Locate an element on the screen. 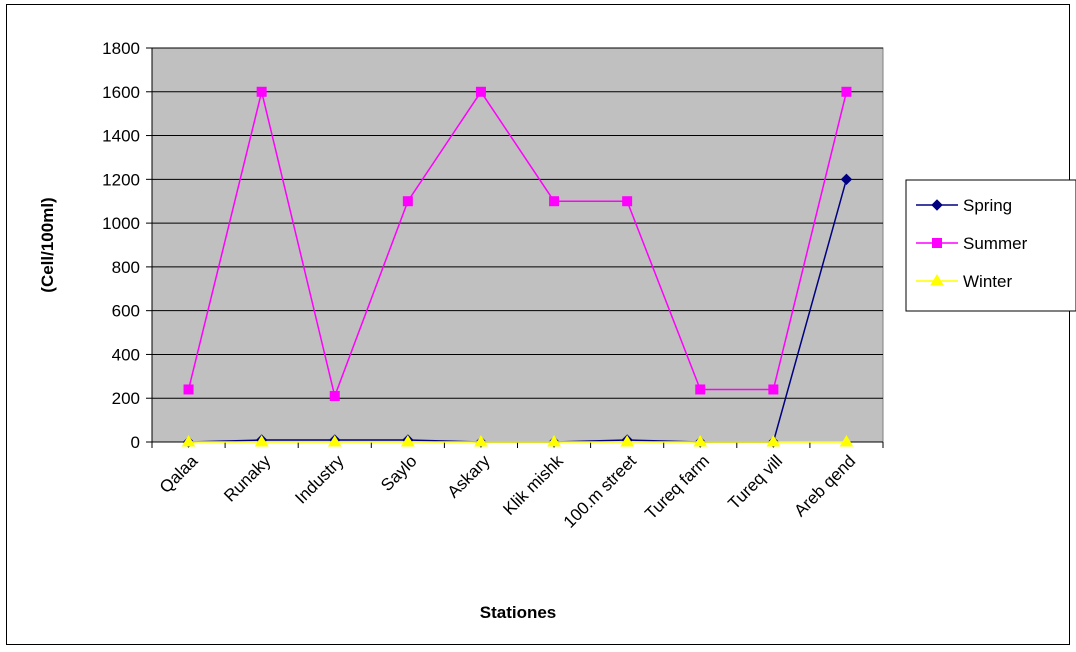  y-tick-label: 0 is located at coordinates (135, 442).